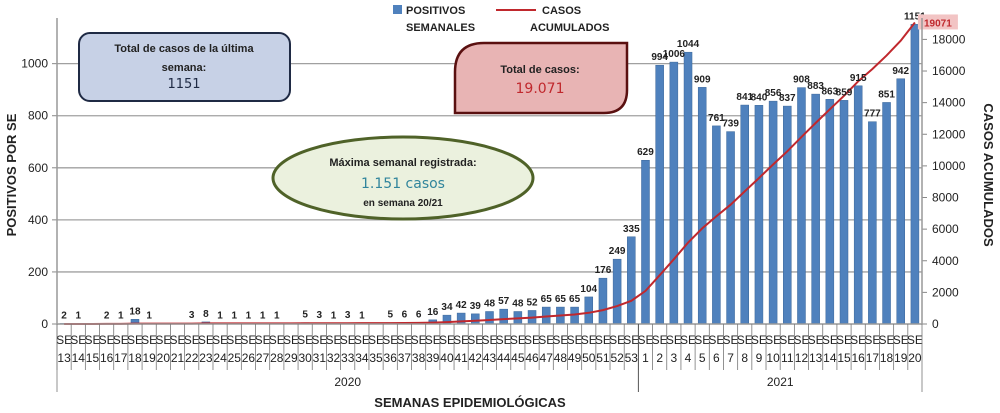  What do you see at coordinates (674, 54) in the screenshot?
I see `bar-data-label: 1006` at bounding box center [674, 54].